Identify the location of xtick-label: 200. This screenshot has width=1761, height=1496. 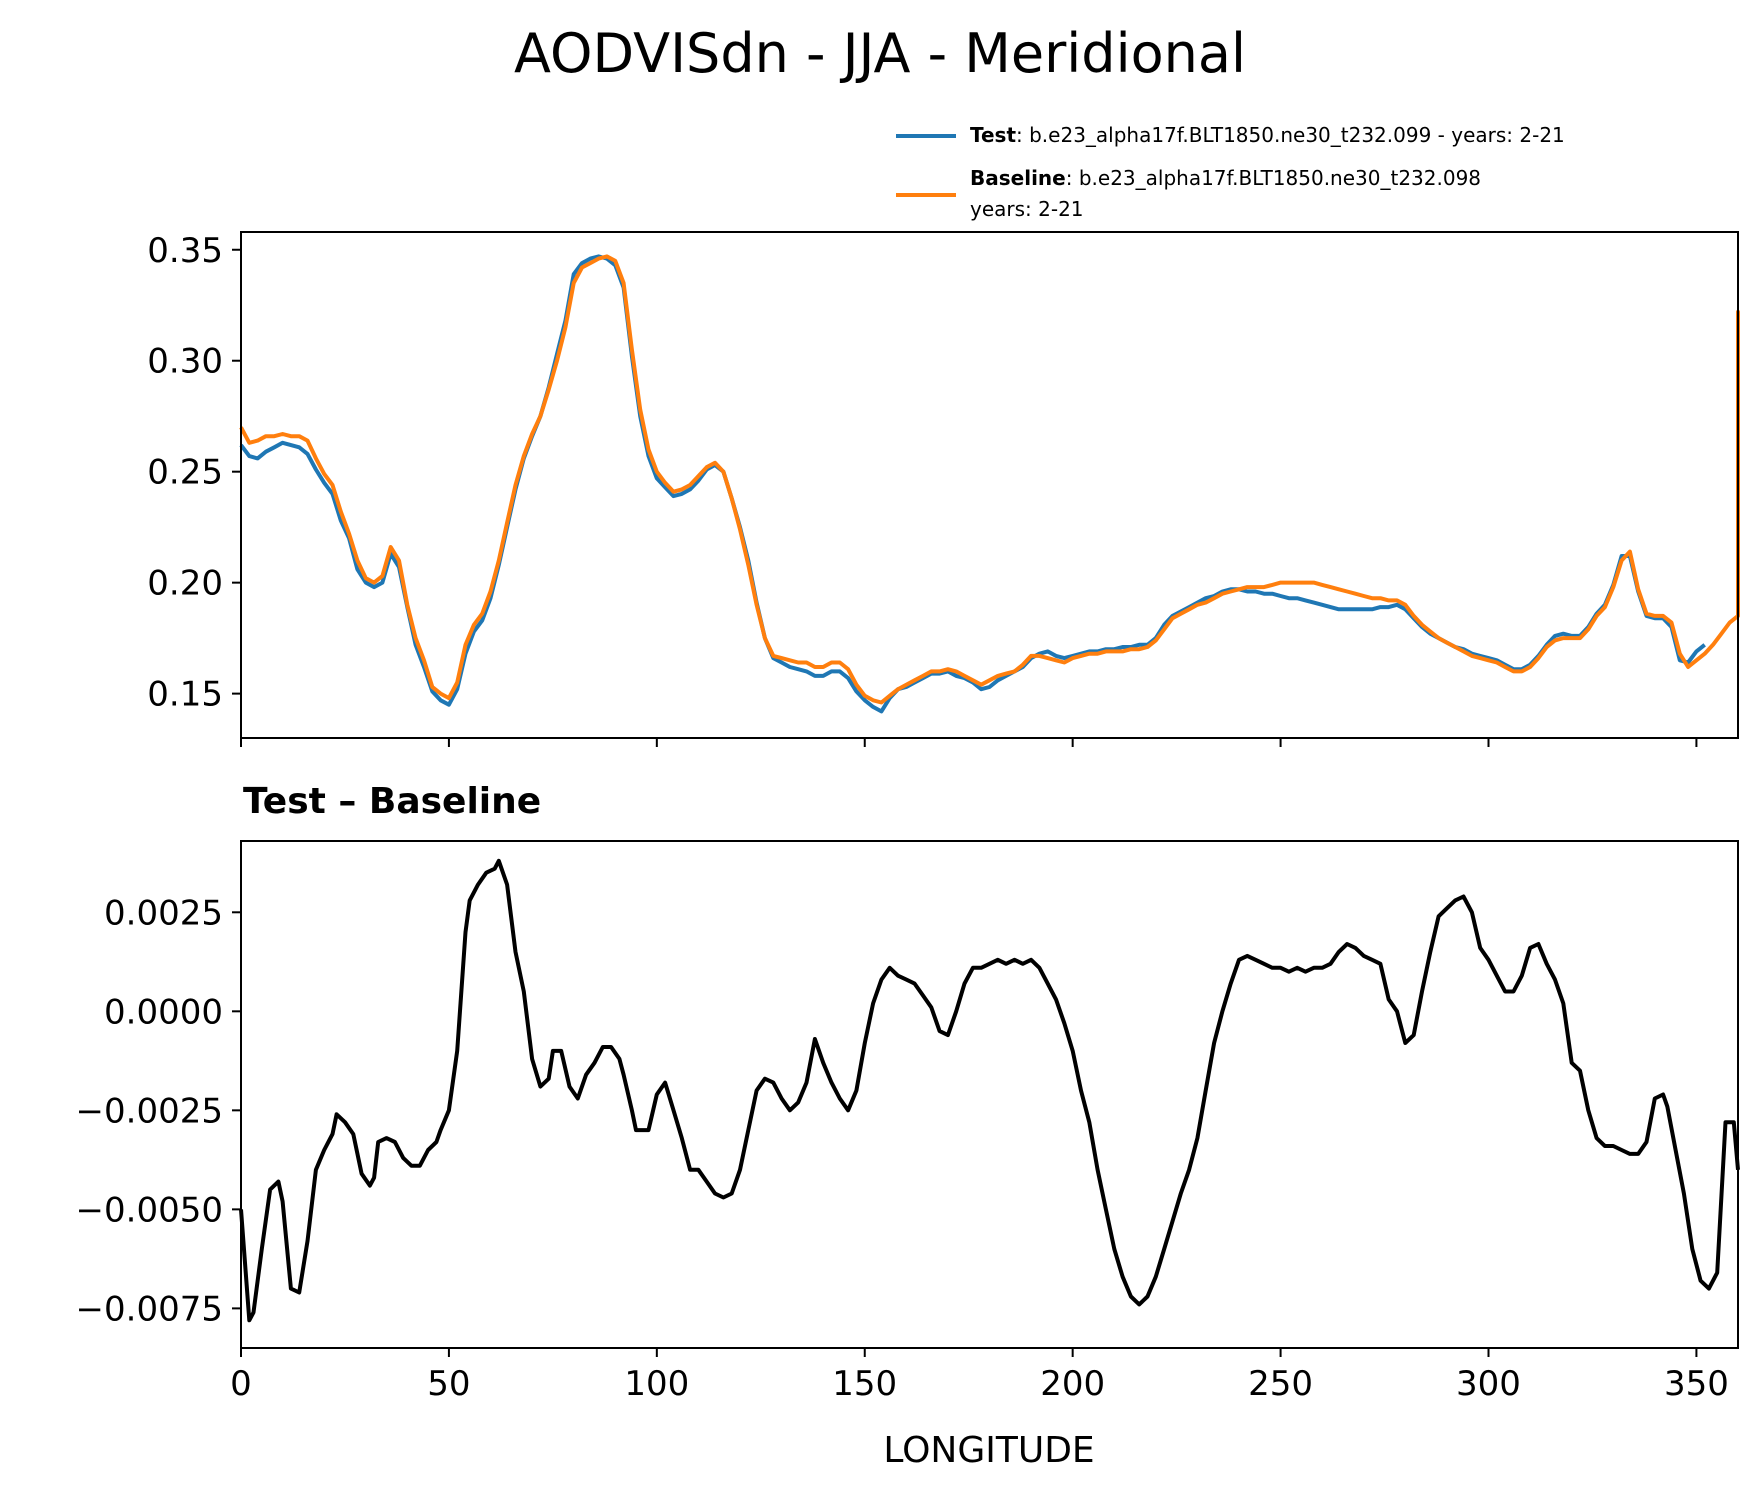
(1072, 1384).